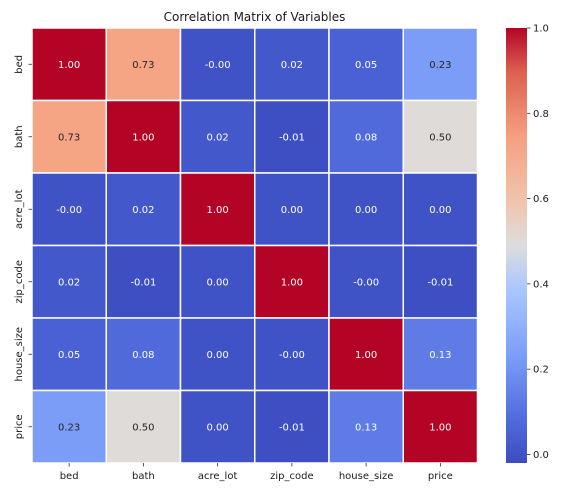  I want to click on colorbar-tick-label: 0.2, so click(541, 370).